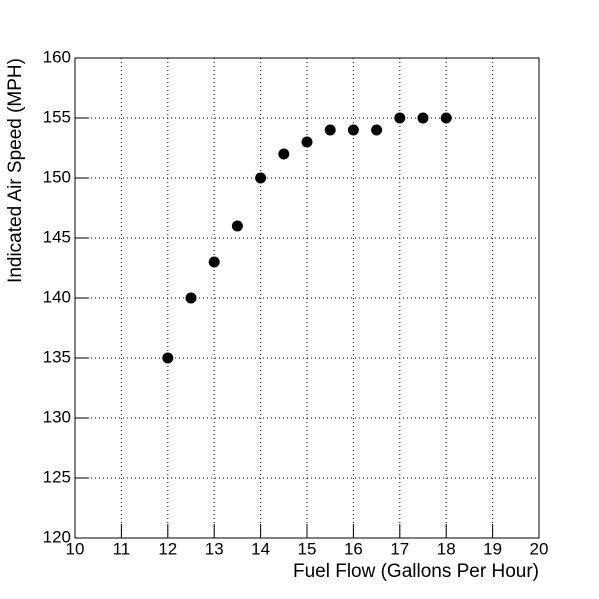 Image resolution: width=599 pixels, height=599 pixels. I want to click on y-tick-label: 150, so click(57, 176).